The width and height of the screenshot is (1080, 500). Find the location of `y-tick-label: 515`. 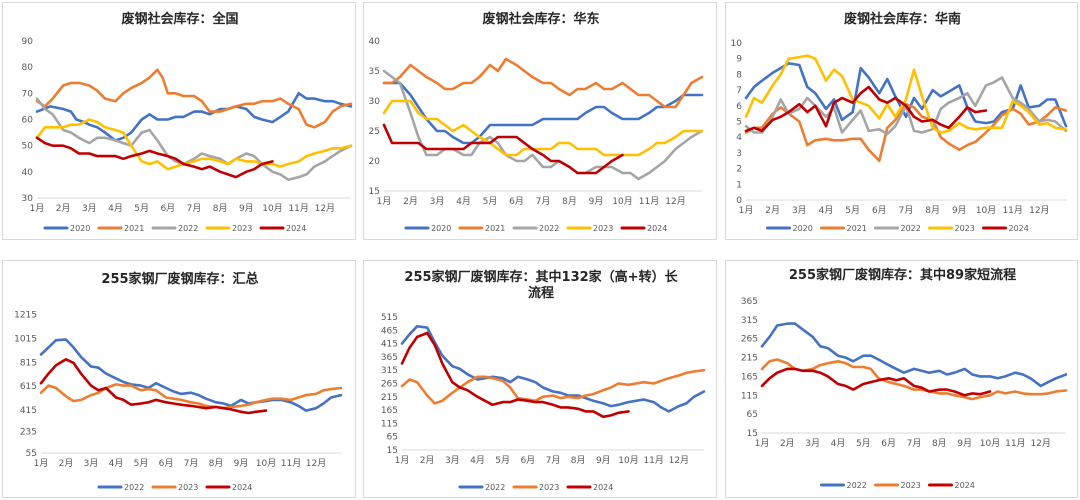

y-tick-label: 515 is located at coordinates (389, 318).